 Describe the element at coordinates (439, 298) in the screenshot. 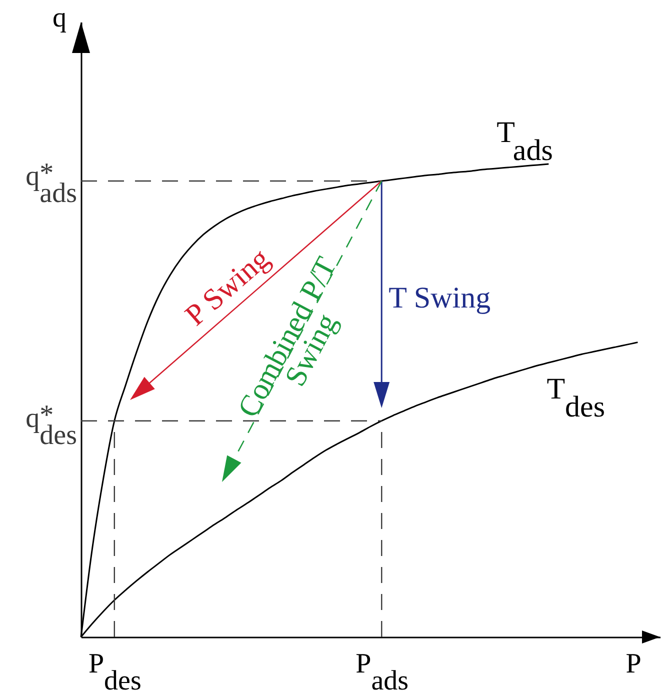

I see `annotation: T Swing` at that location.